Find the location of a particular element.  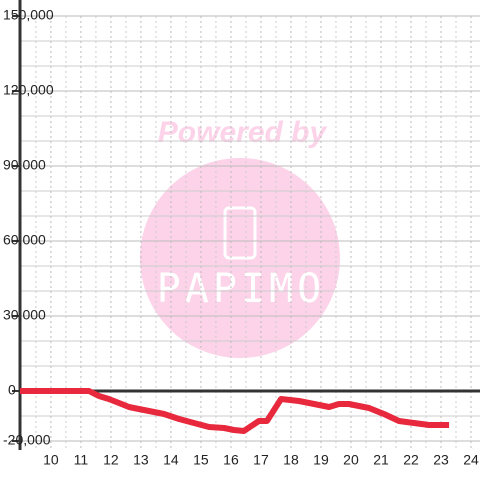

x-tick-label: 14 is located at coordinates (171, 460).